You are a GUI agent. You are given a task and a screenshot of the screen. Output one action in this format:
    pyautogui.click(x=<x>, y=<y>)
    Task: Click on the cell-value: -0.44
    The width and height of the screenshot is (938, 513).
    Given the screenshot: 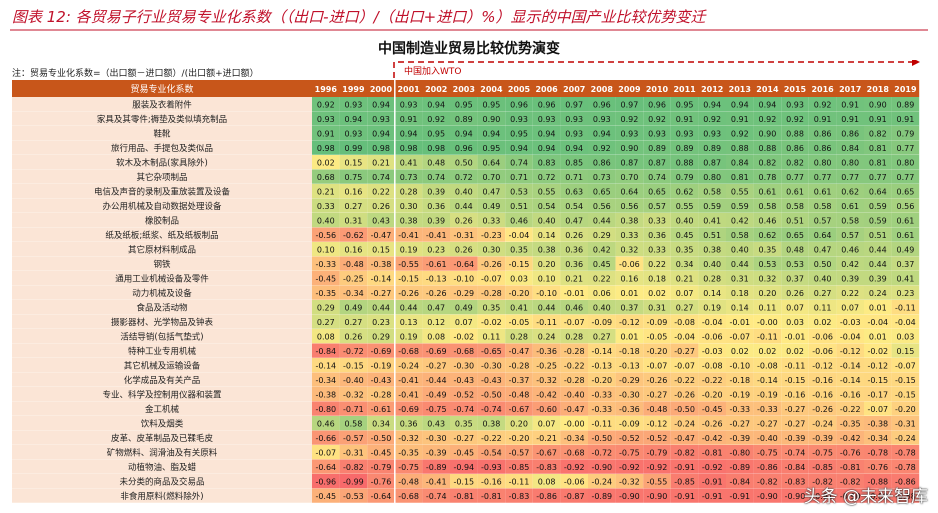 What is the action you would take?
    pyautogui.click(x=436, y=380)
    